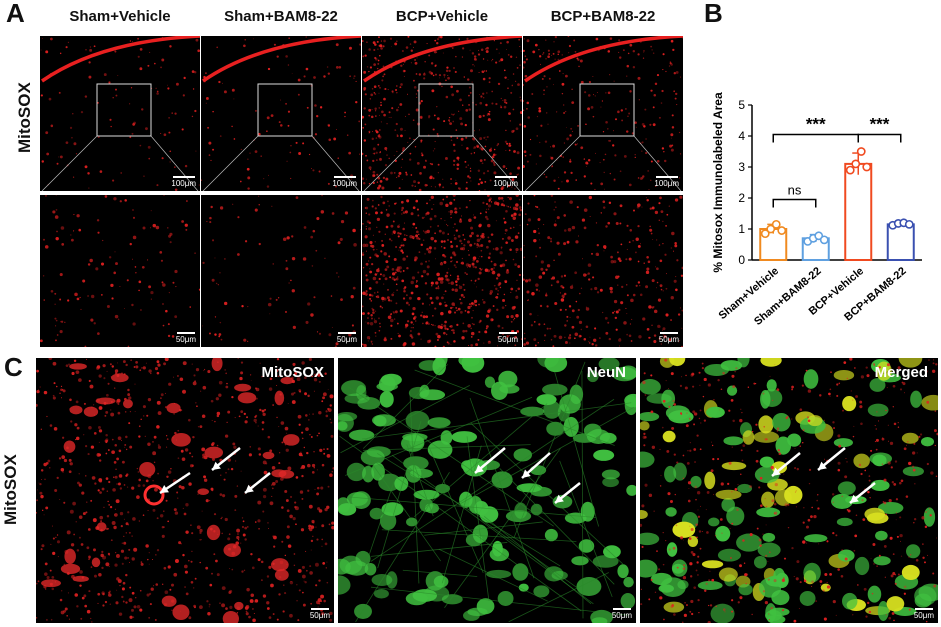 This screenshot has height=627, width=941. I want to click on merged-channel-image: Merged 50μm, so click(789, 490).